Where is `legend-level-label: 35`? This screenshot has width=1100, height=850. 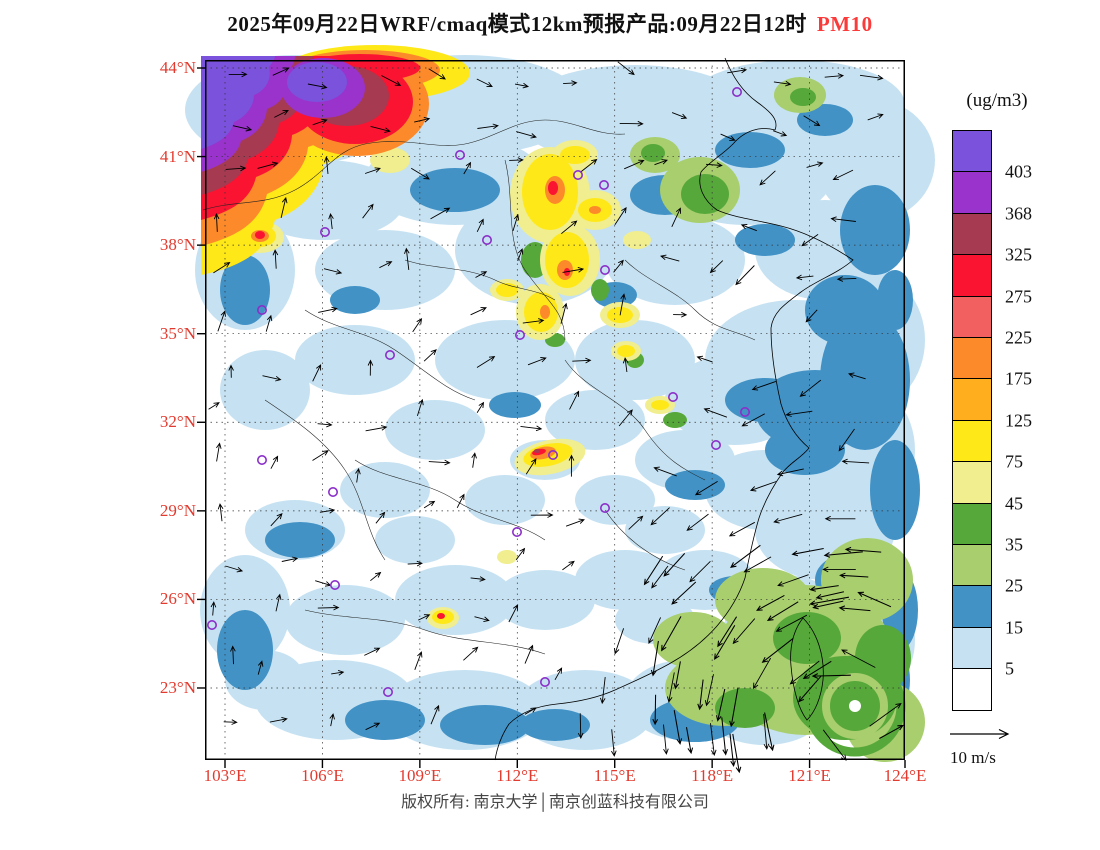 legend-level-label: 35 is located at coordinates (1014, 544).